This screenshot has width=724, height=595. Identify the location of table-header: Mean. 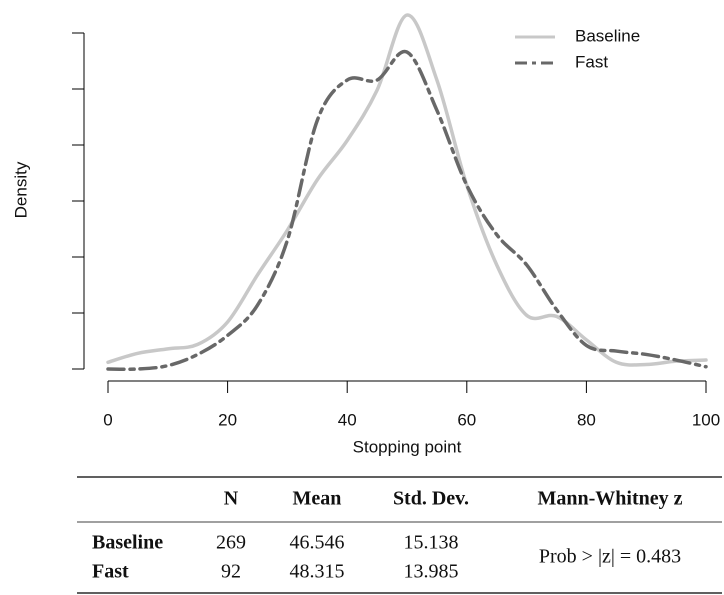
(317, 499).